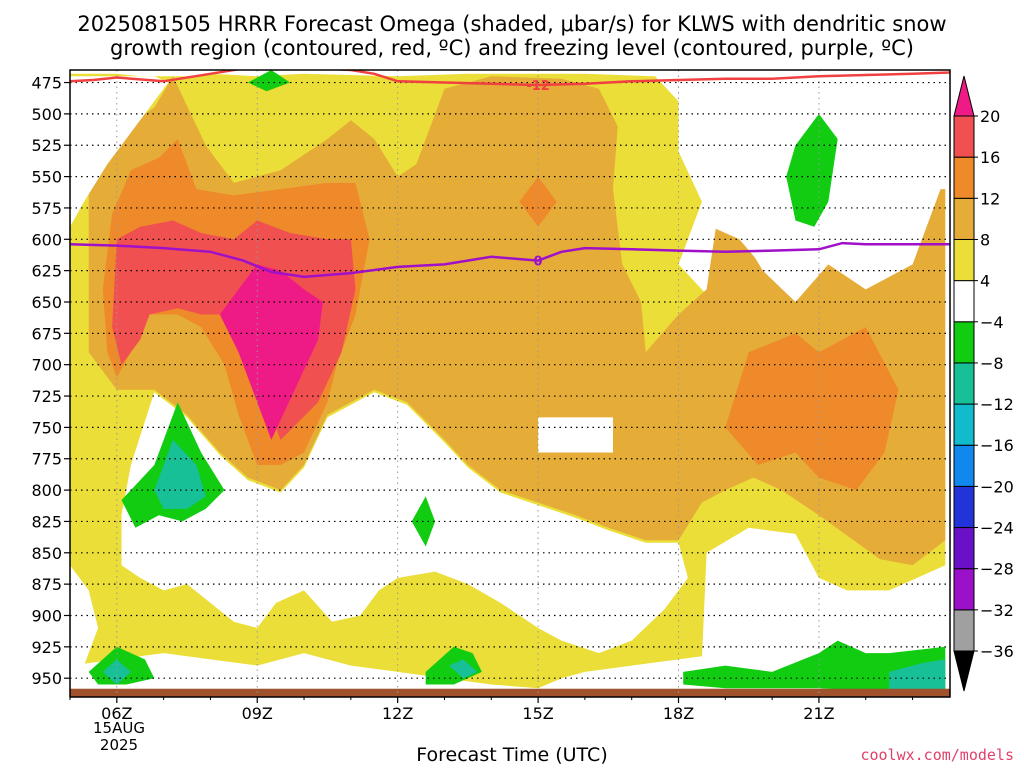 The width and height of the screenshot is (1024, 768). Describe the element at coordinates (992, 322) in the screenshot. I see `colorbar-label-5: −4` at that location.